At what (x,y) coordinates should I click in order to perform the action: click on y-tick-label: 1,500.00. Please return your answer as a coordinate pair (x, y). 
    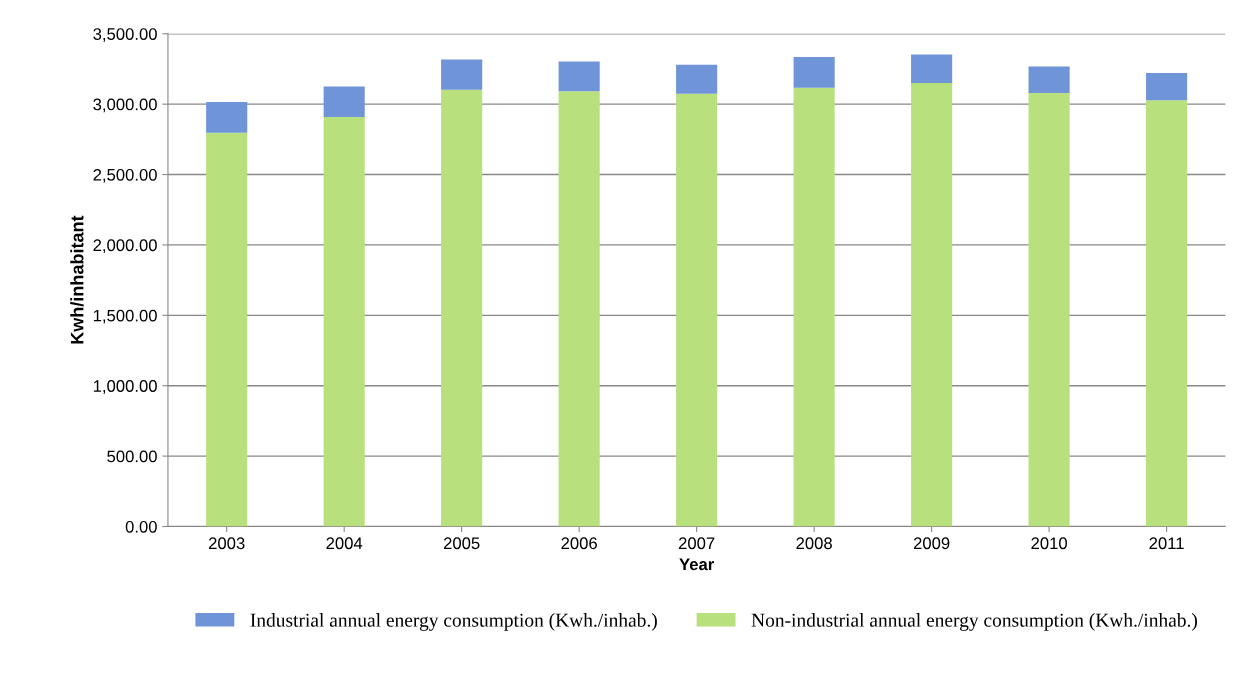
    Looking at the image, I should click on (125, 316).